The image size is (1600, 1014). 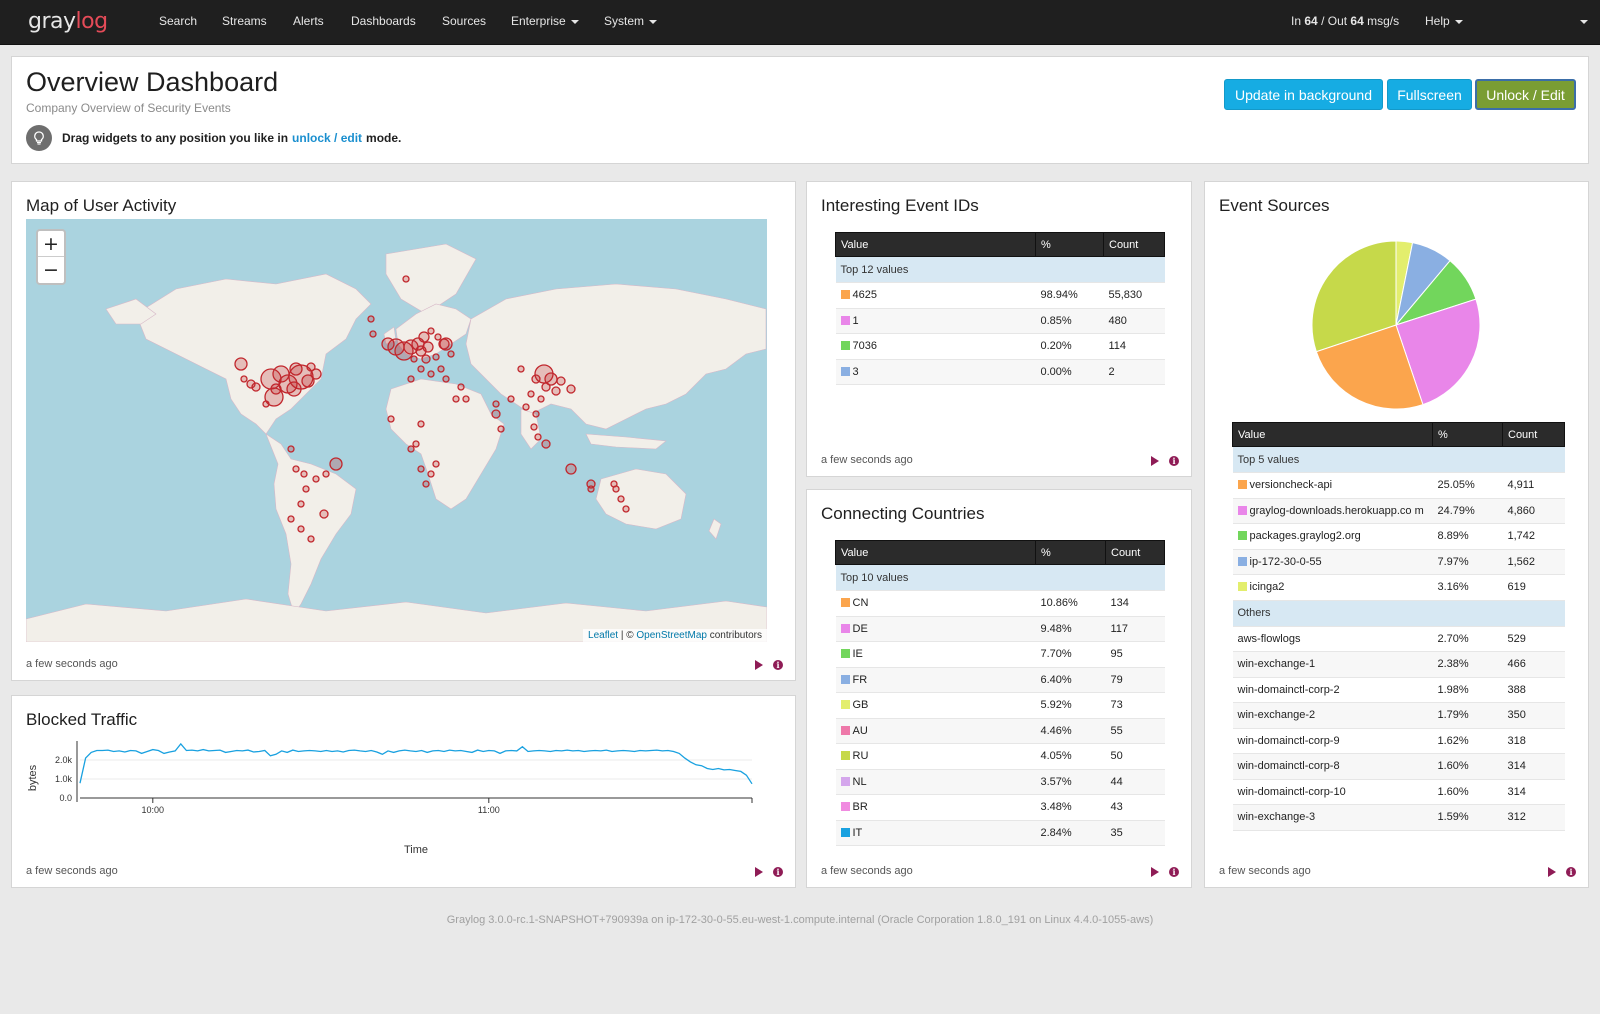 I want to click on table-row: RU 4.05% 50, so click(x=1000, y=756).